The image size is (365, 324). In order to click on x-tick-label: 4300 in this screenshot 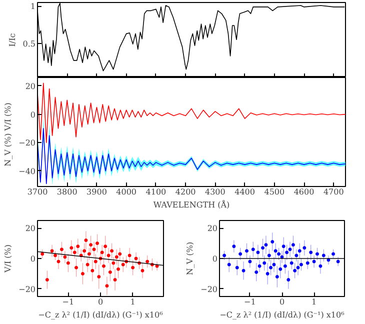, I will do `click(215, 192)`.